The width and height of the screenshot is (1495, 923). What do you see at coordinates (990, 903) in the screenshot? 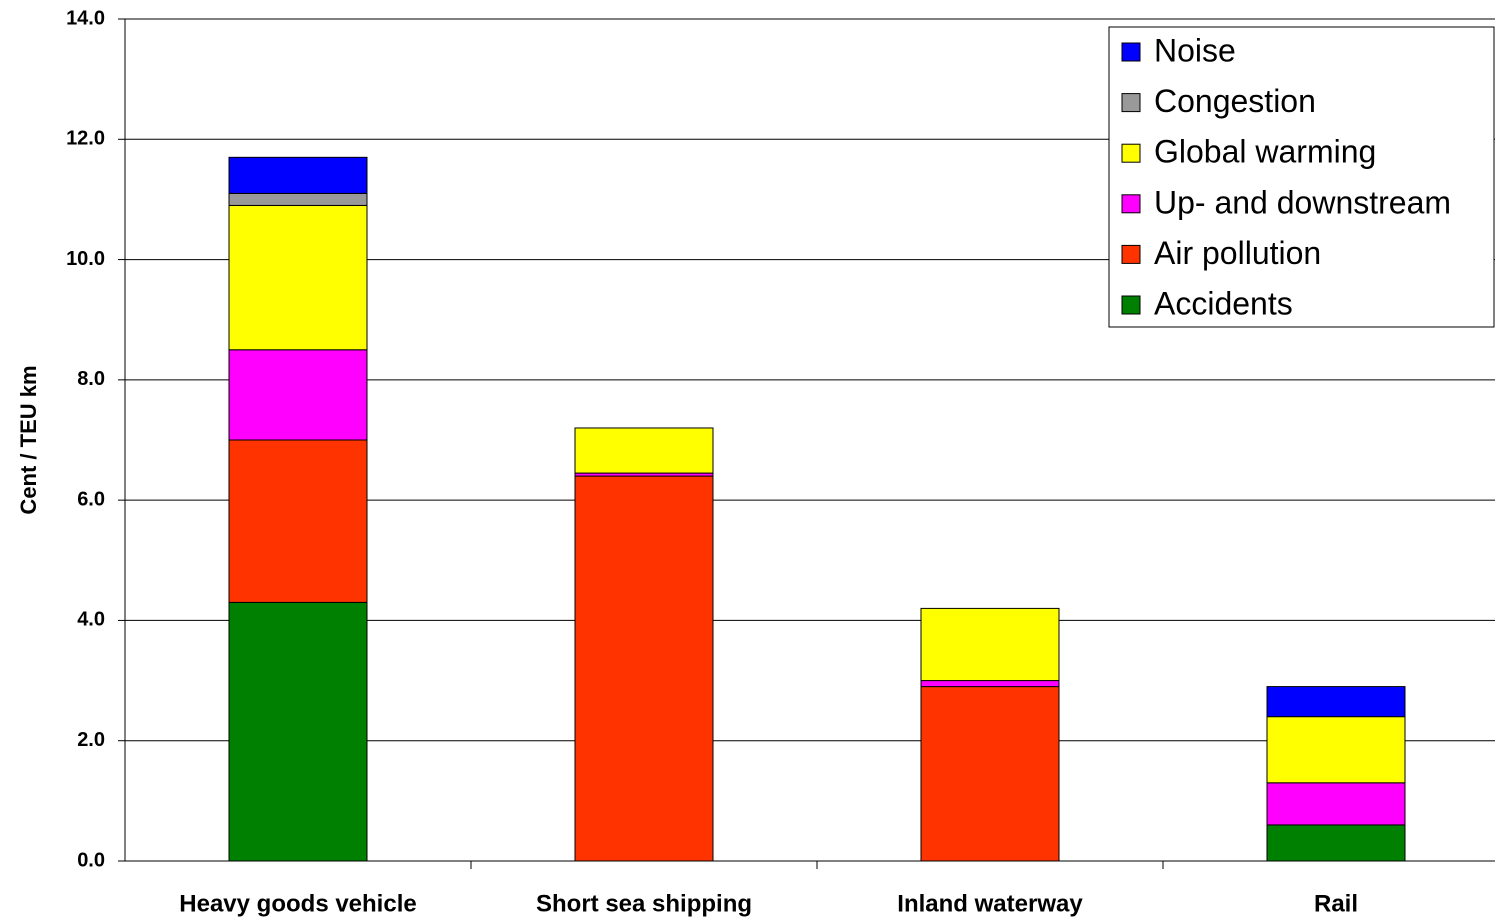
I see `x-tick-label: Inland waterway` at bounding box center [990, 903].